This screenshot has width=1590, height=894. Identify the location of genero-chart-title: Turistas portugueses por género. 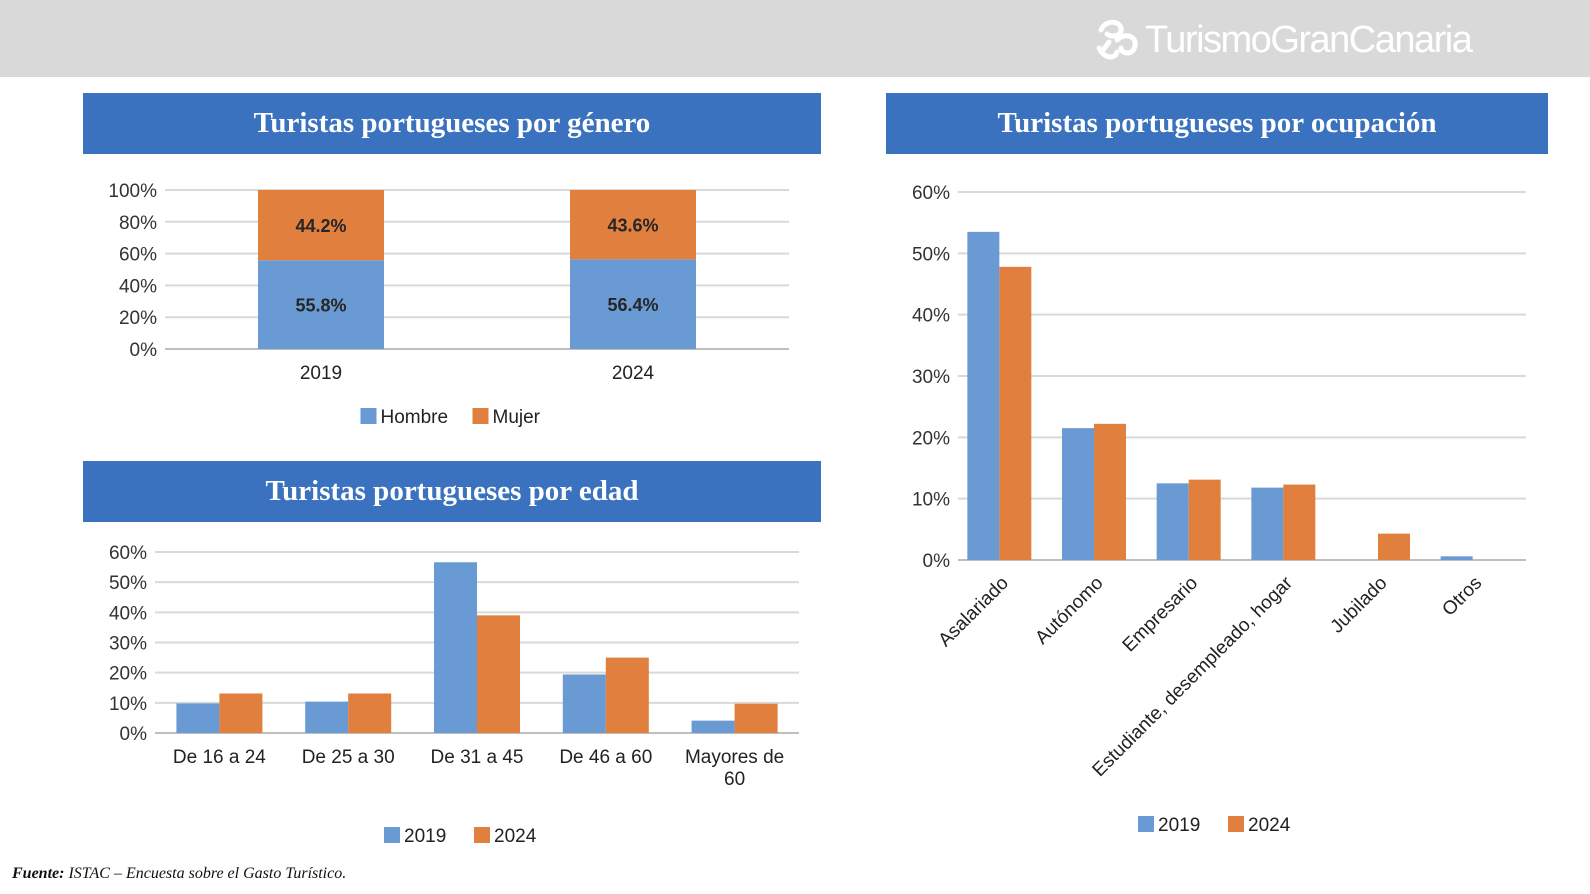
(452, 123).